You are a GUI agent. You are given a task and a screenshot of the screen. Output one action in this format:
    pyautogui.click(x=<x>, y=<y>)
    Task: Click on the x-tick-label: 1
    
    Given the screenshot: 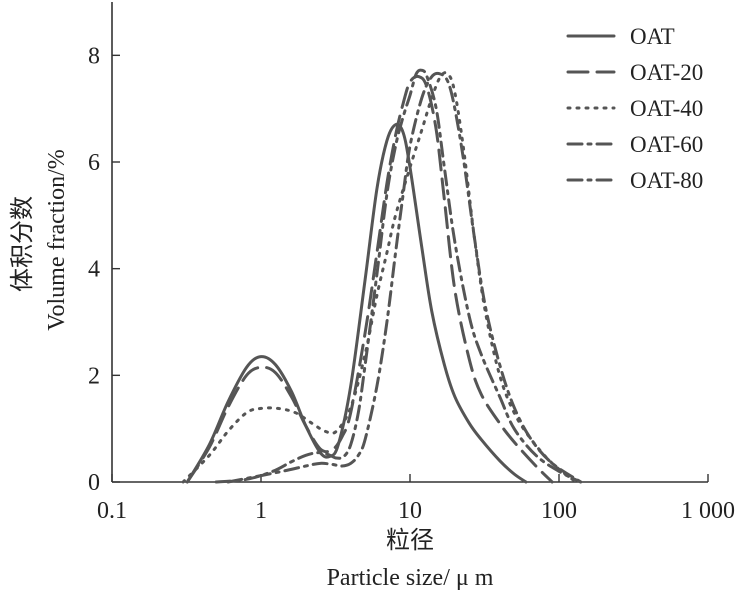 What is the action you would take?
    pyautogui.click(x=261, y=511)
    